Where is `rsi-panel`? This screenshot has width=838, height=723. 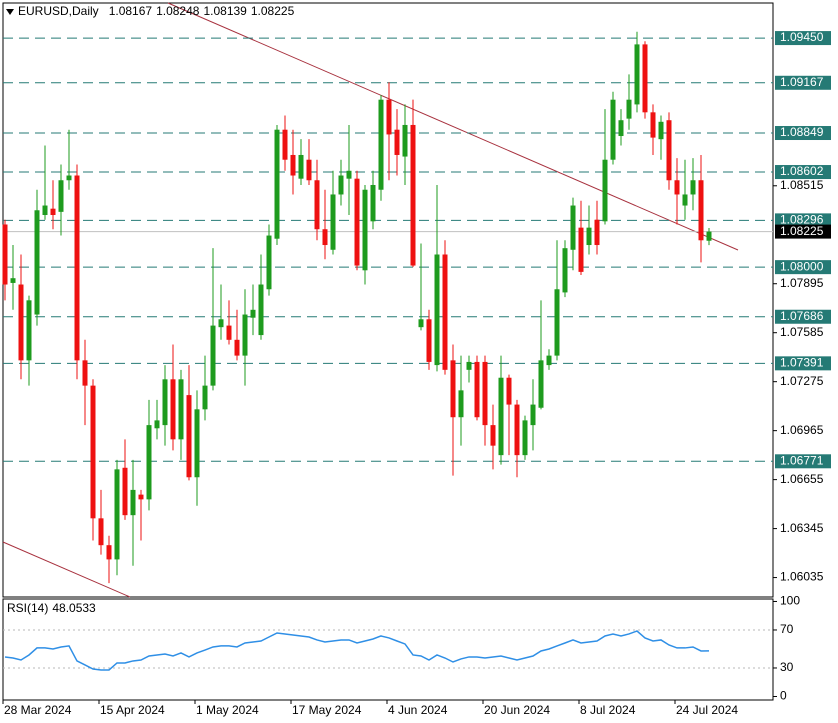
rsi-panel is located at coordinates (388, 649).